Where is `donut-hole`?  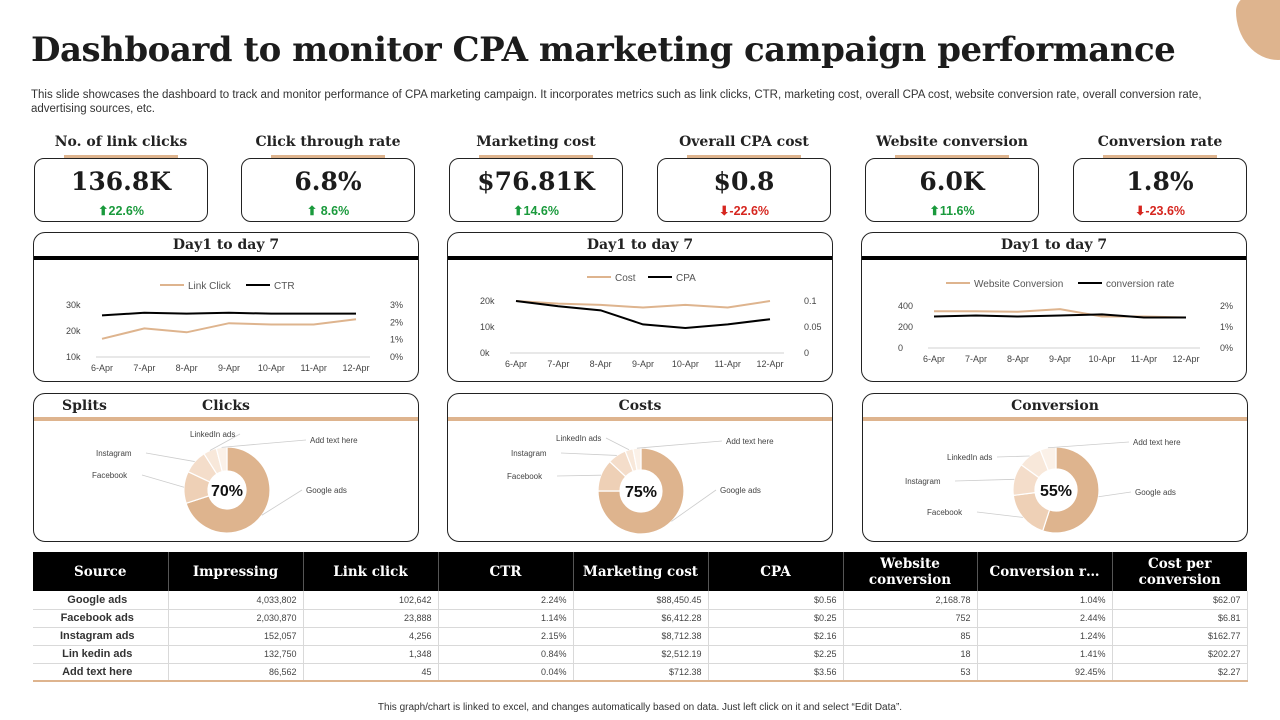
donut-hole is located at coordinates (641, 491).